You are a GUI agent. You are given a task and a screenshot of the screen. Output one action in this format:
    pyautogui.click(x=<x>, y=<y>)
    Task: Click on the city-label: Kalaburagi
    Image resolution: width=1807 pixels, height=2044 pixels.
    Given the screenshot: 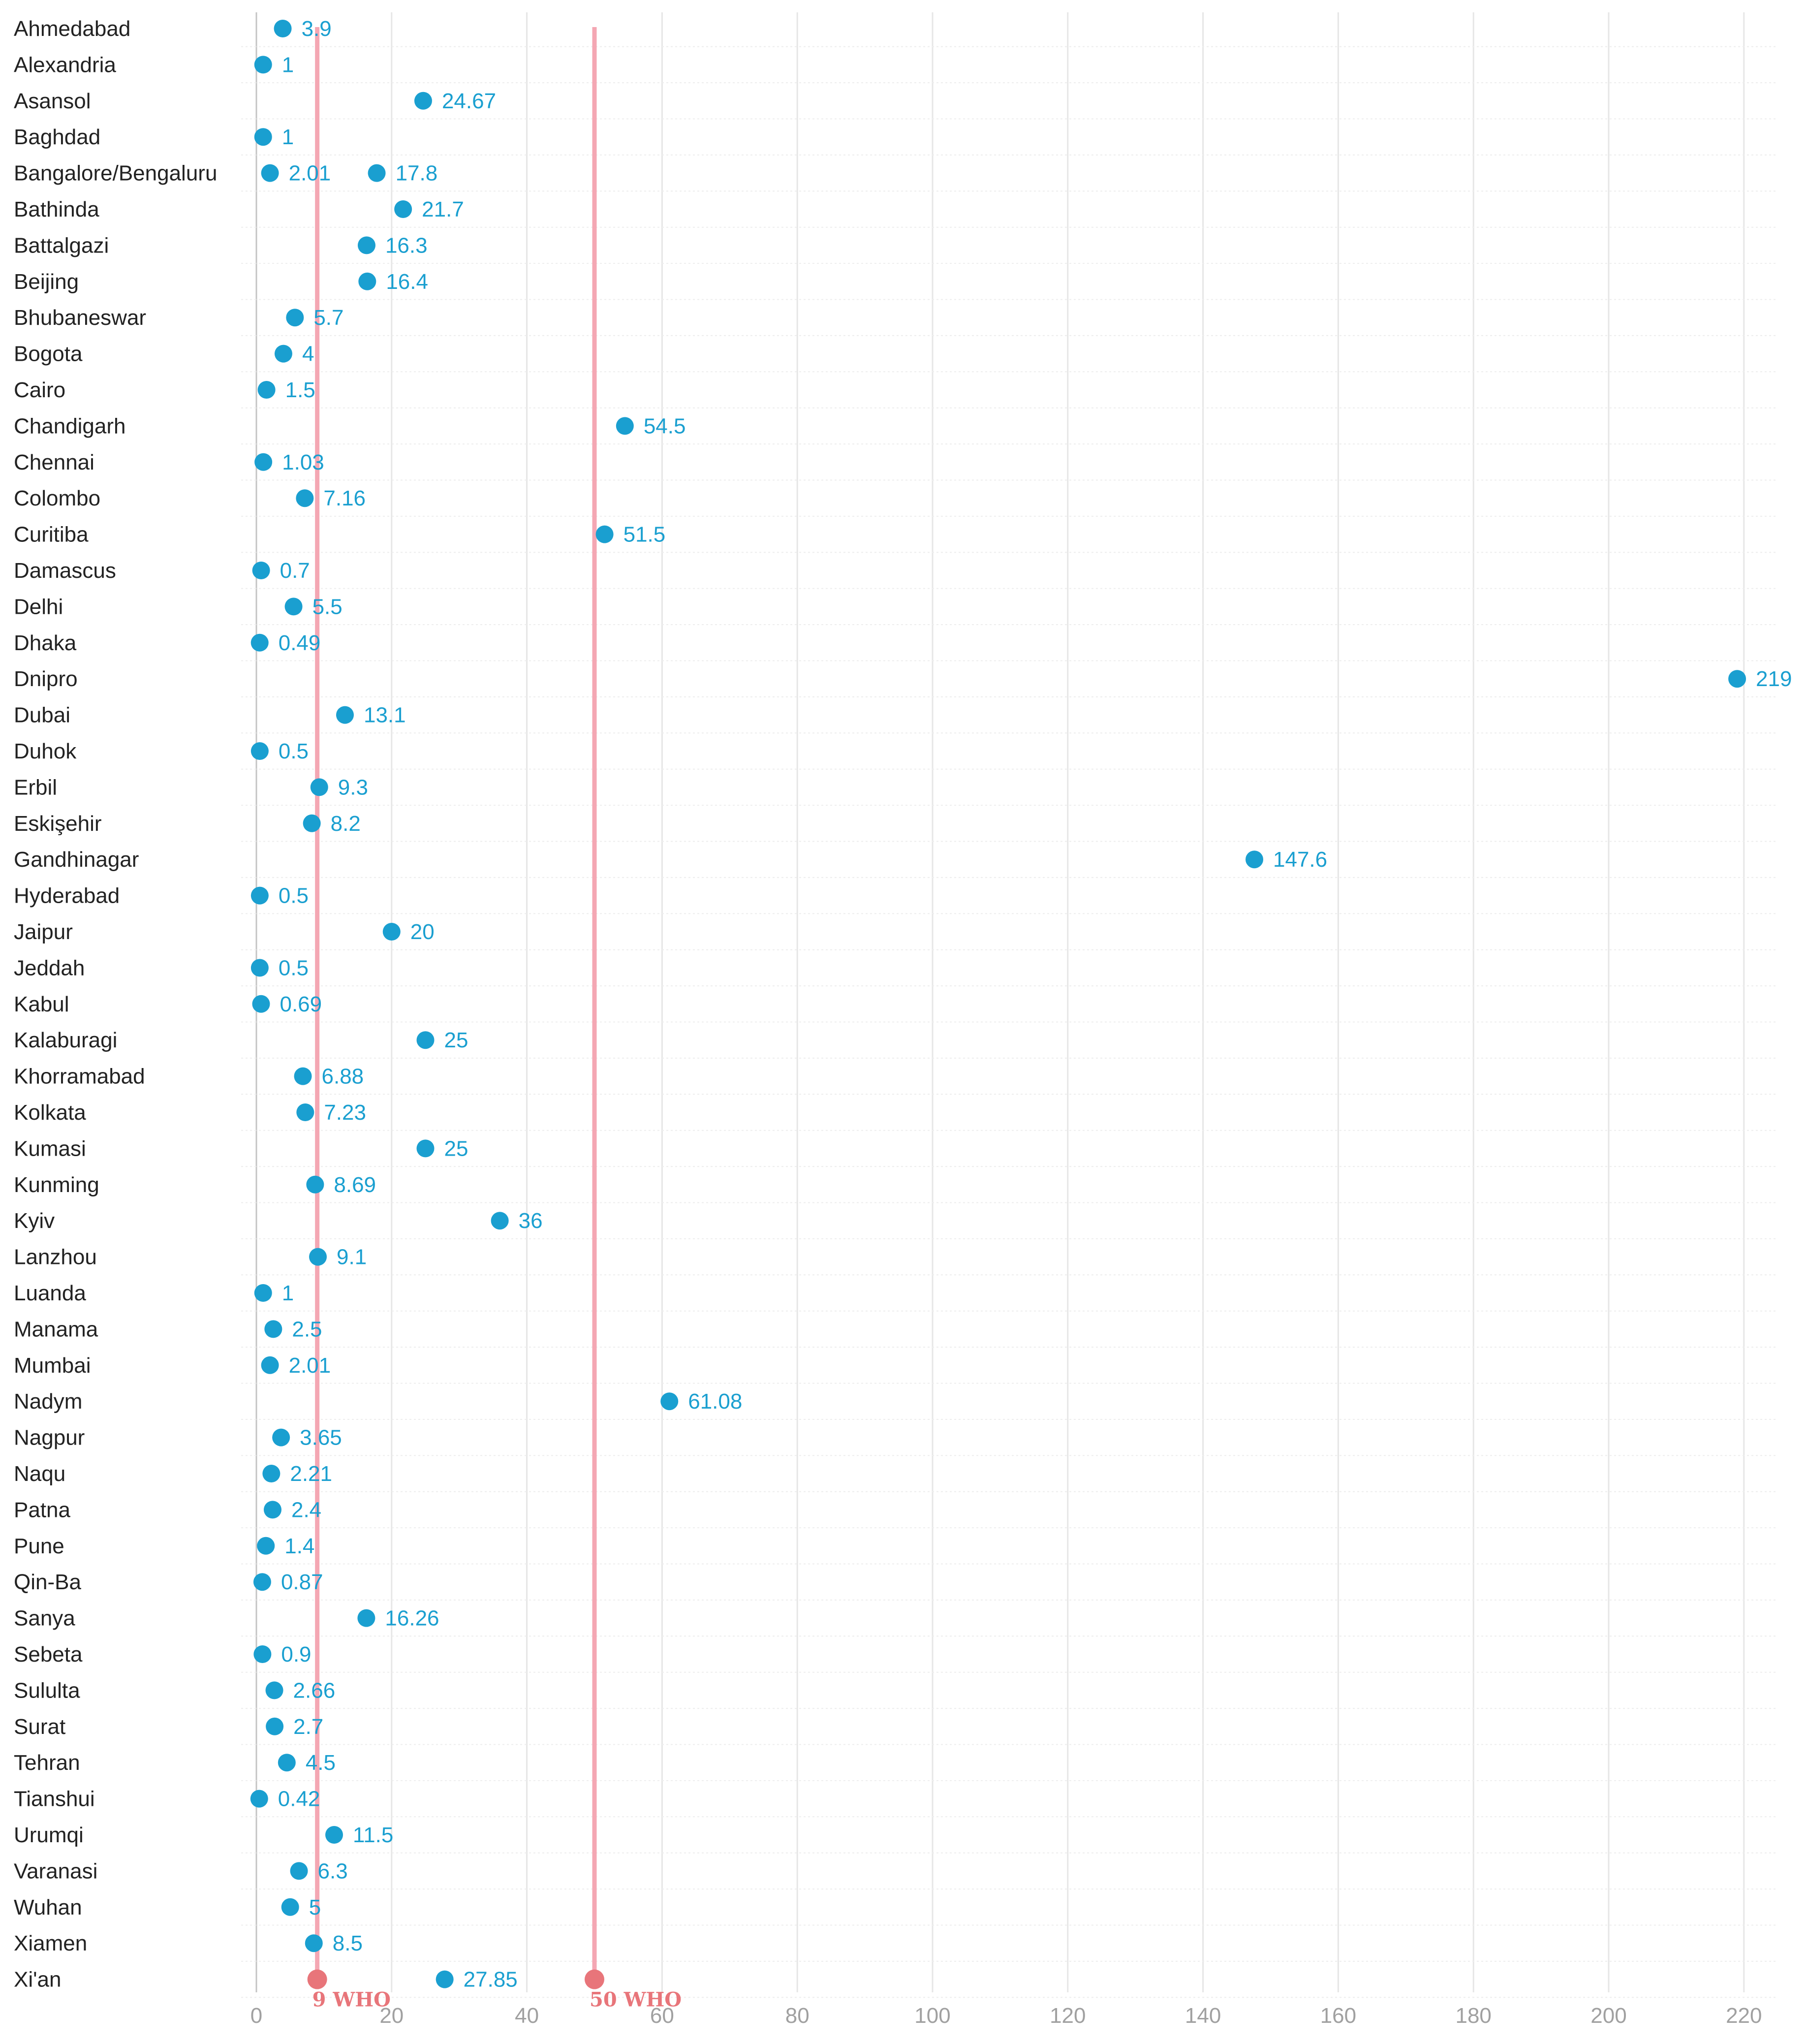 What is the action you would take?
    pyautogui.click(x=65, y=1040)
    